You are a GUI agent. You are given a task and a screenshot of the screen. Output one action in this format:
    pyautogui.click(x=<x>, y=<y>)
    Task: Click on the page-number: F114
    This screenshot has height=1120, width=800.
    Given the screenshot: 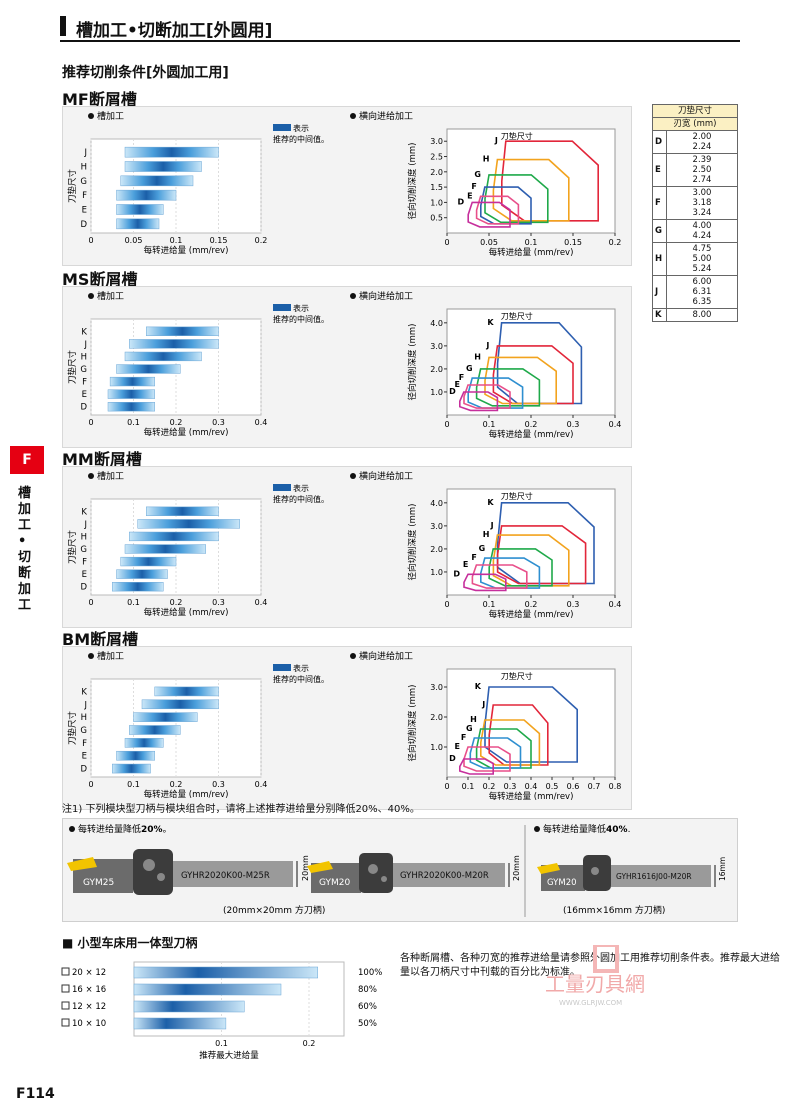 What is the action you would take?
    pyautogui.click(x=35, y=1094)
    